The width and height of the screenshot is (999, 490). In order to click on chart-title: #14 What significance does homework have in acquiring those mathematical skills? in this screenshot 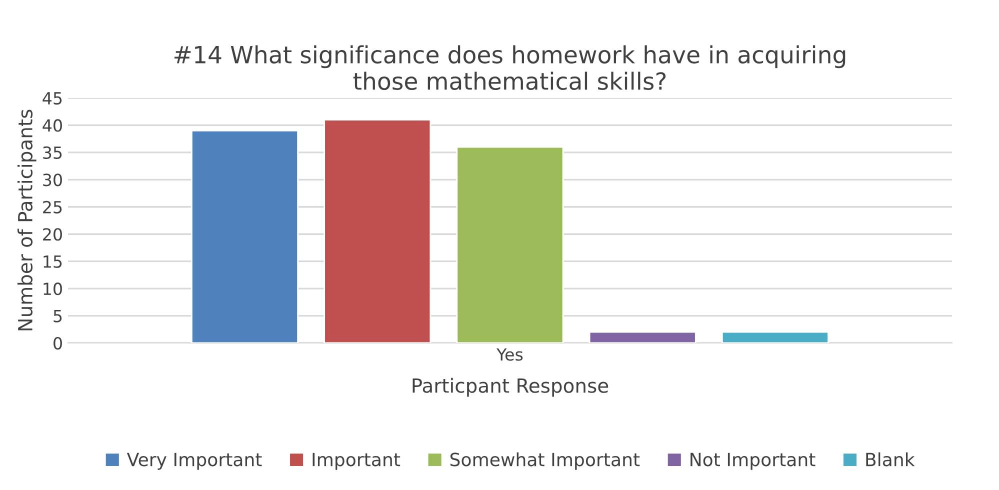, I will do `click(510, 67)`.